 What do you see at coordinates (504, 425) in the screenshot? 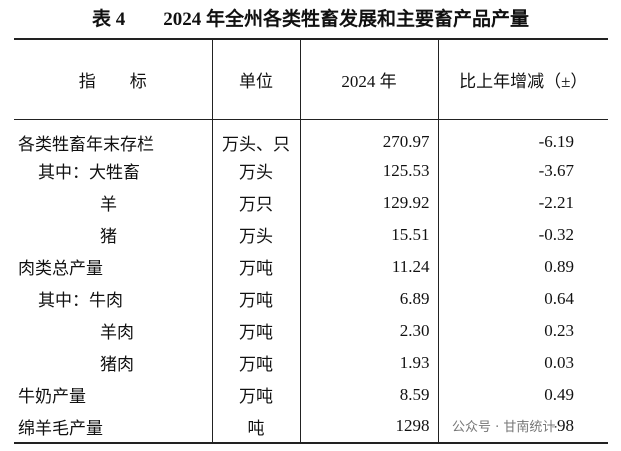
I see `watermark: 公众号 · 甘南统计` at bounding box center [504, 425].